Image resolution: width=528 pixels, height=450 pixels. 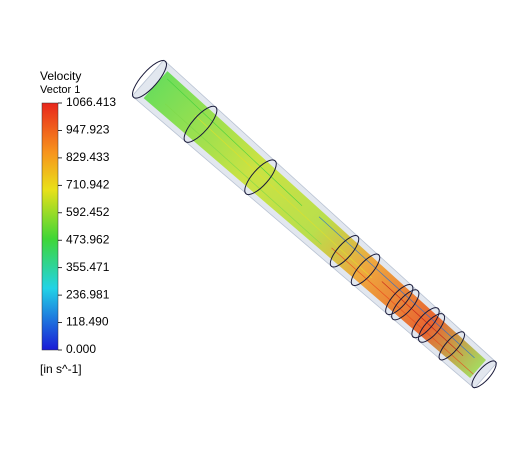 I want to click on tick-label: 710.942, so click(x=88, y=185).